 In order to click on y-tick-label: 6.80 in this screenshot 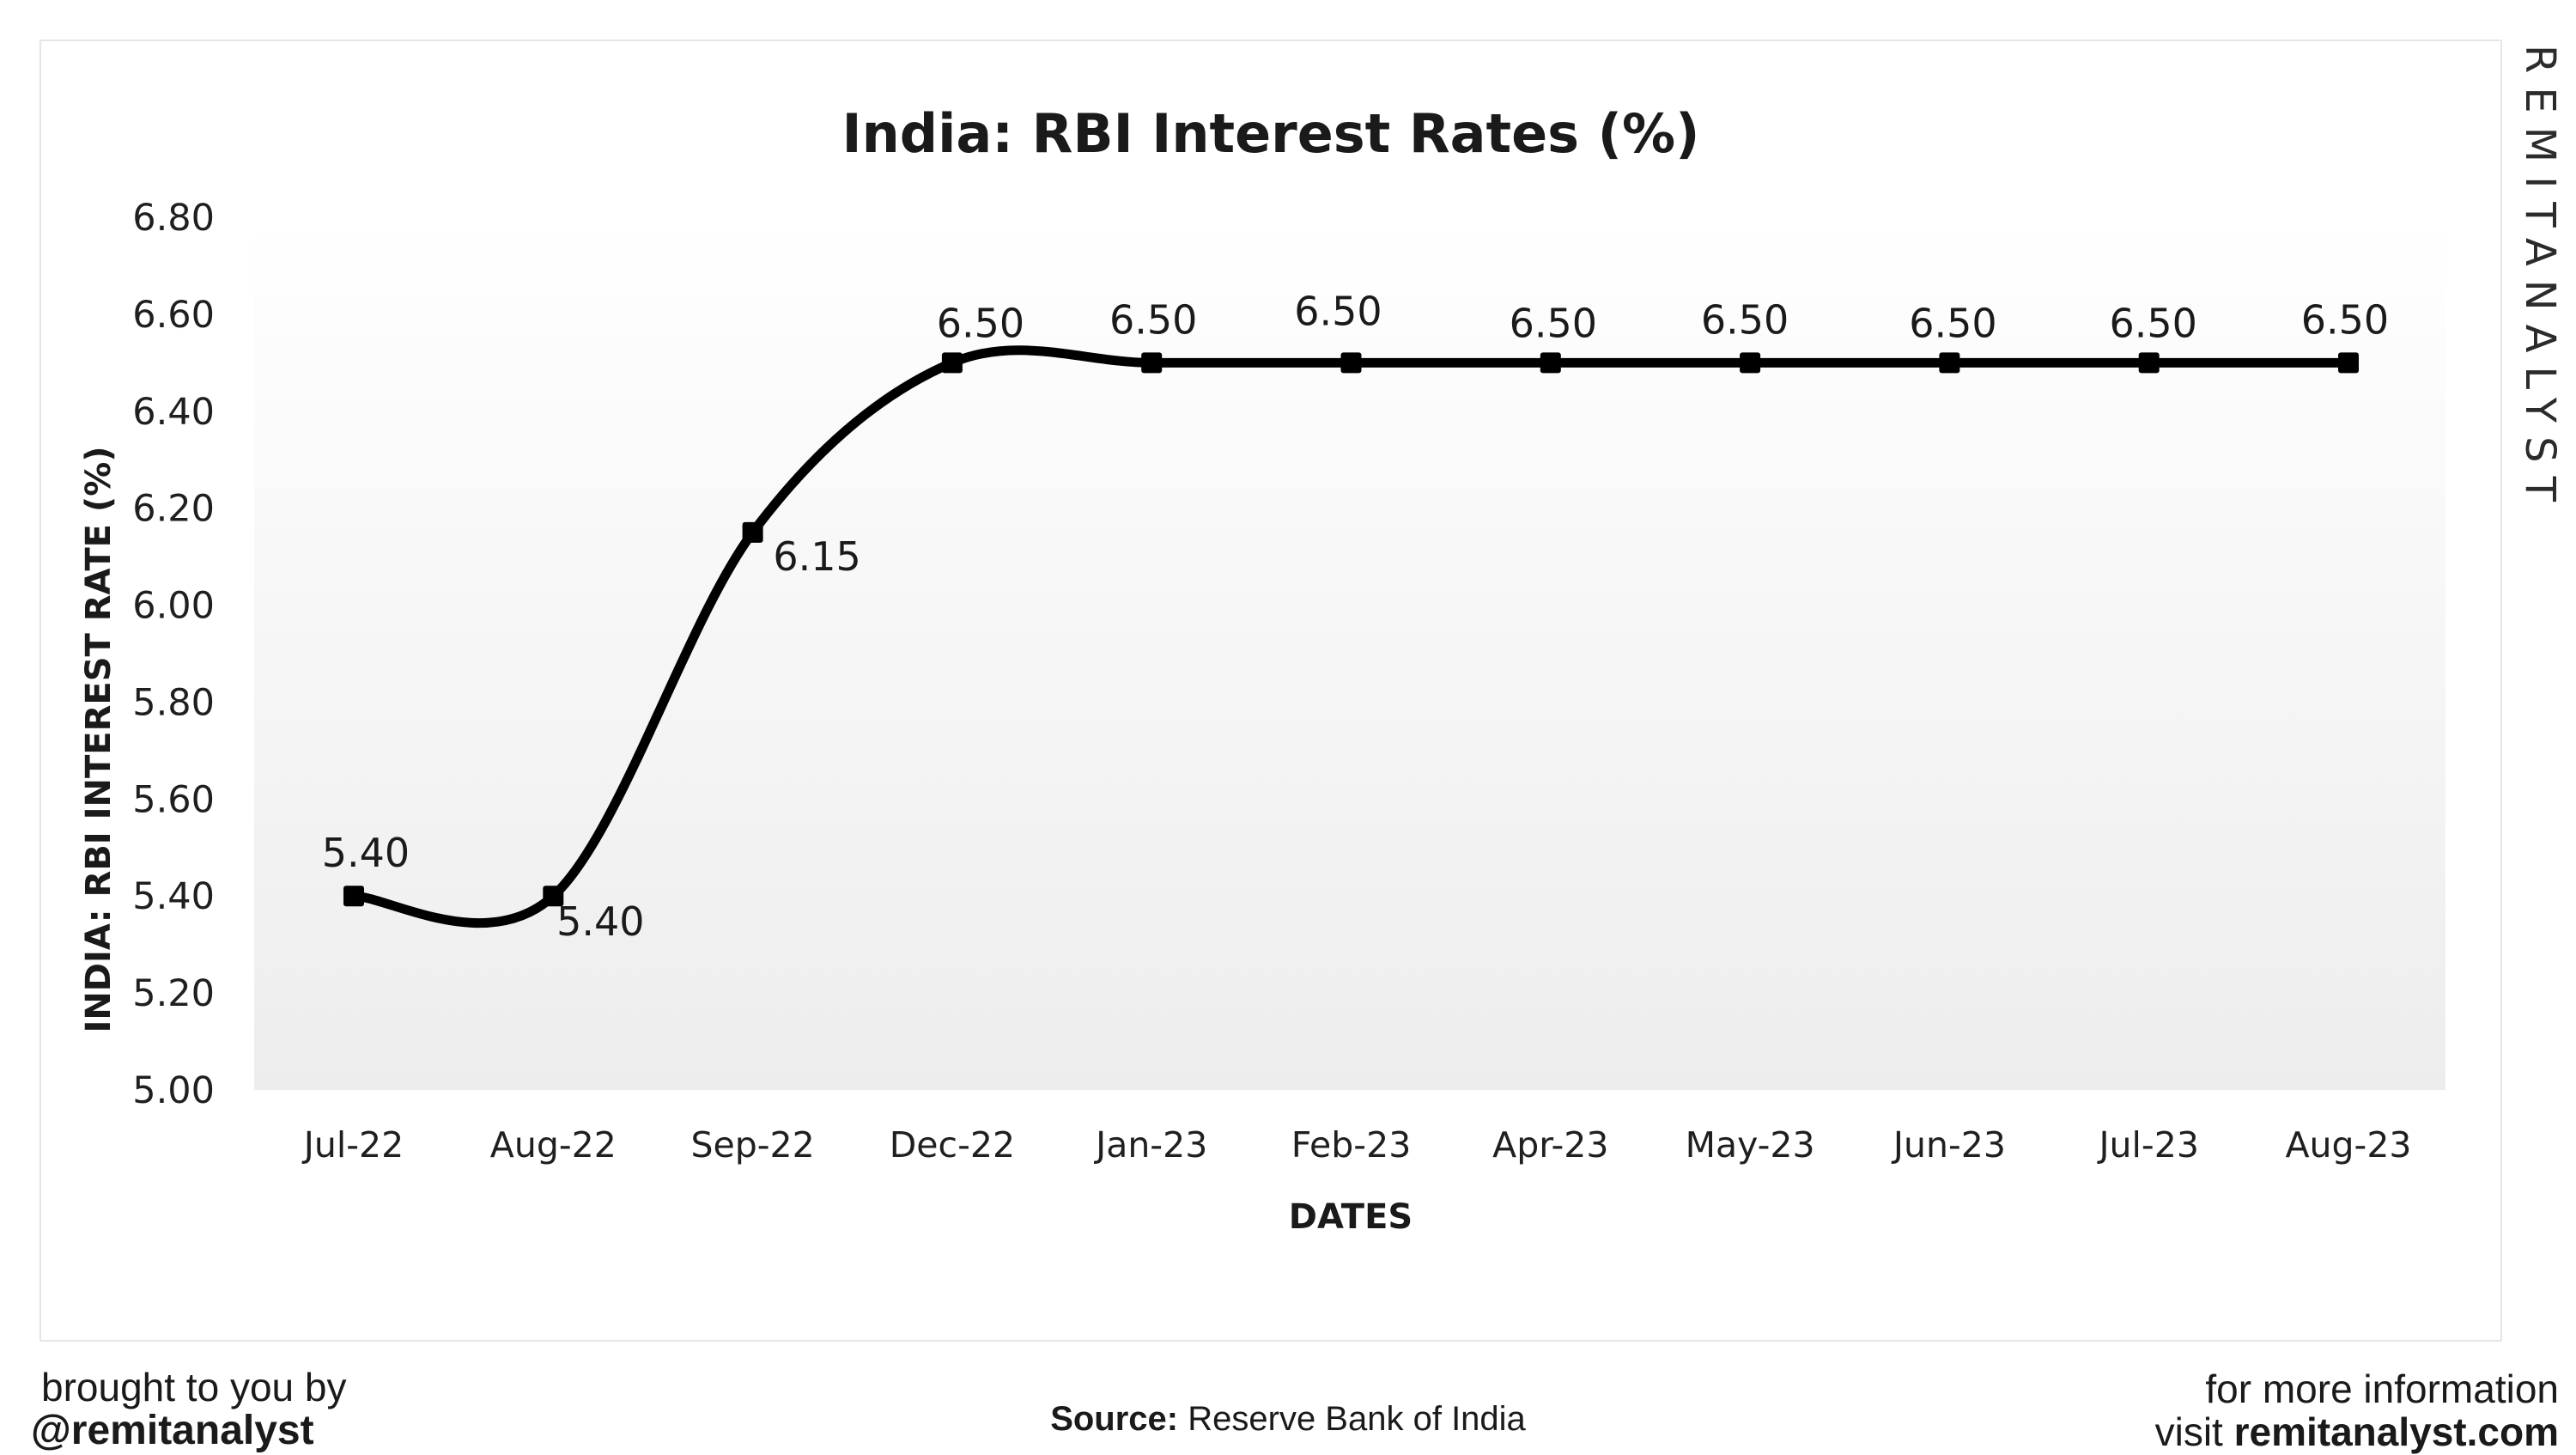, I will do `click(174, 219)`.